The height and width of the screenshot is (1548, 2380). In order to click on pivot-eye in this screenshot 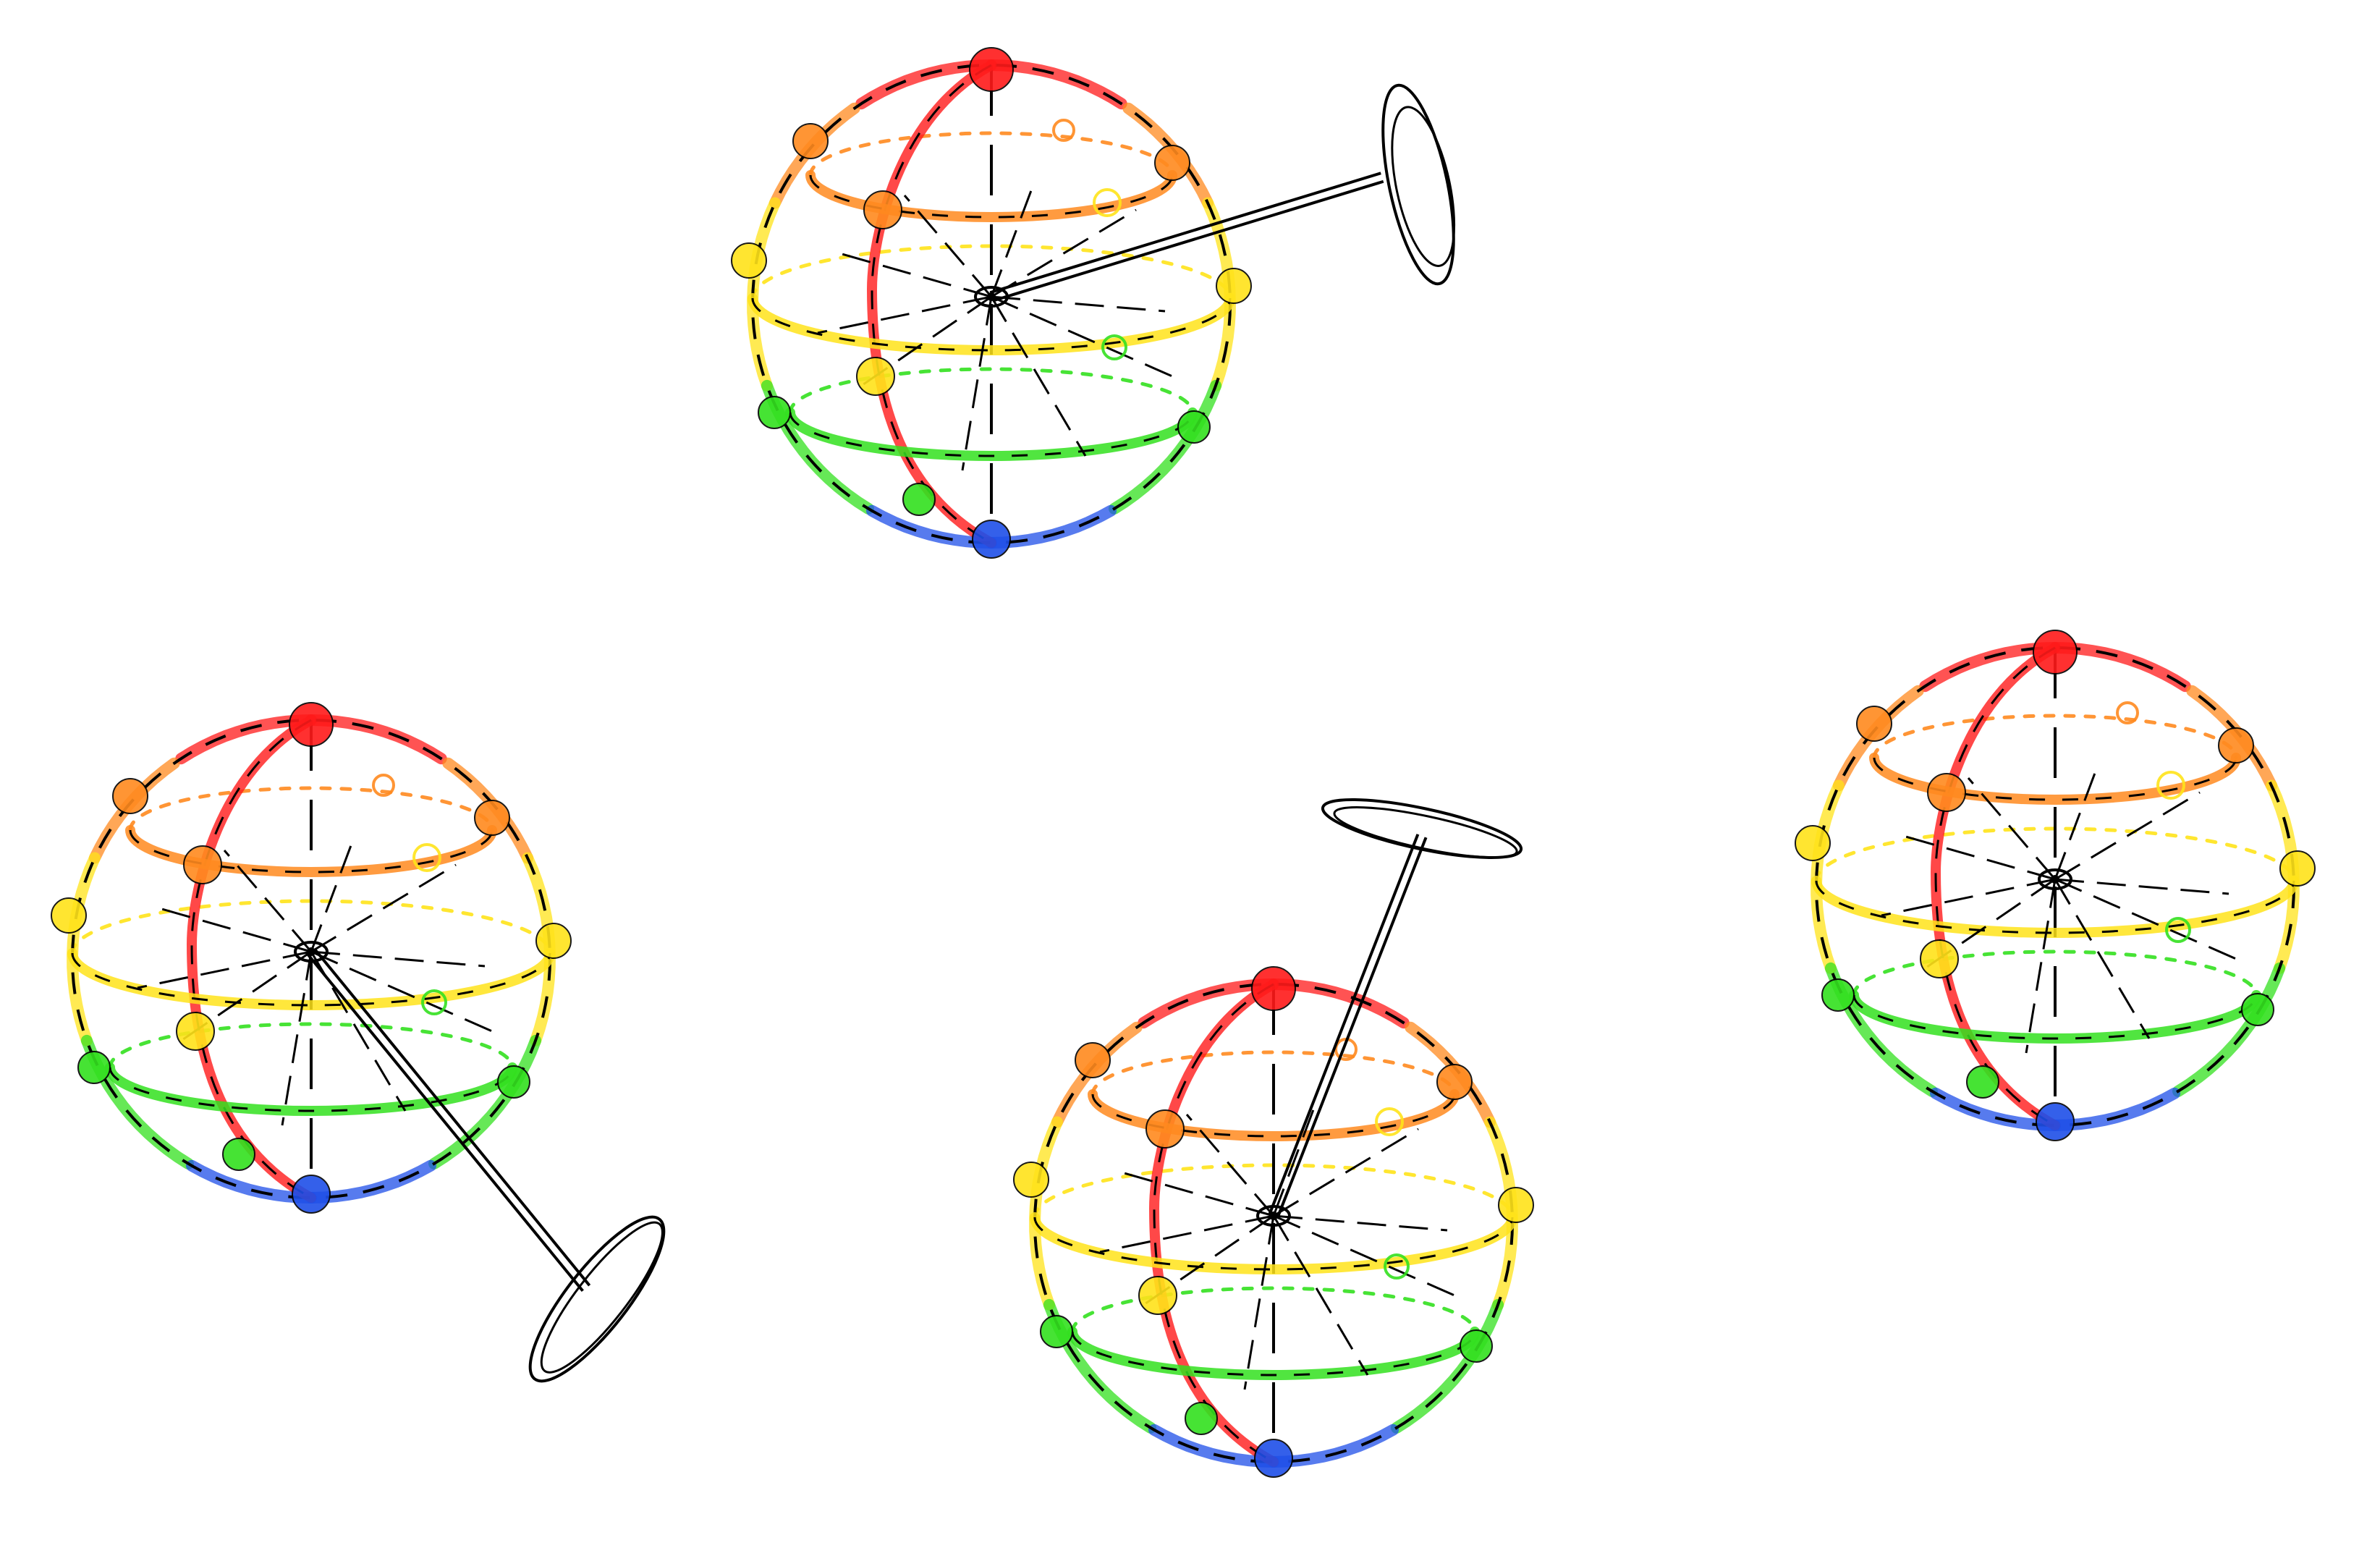, I will do `click(311, 952)`.